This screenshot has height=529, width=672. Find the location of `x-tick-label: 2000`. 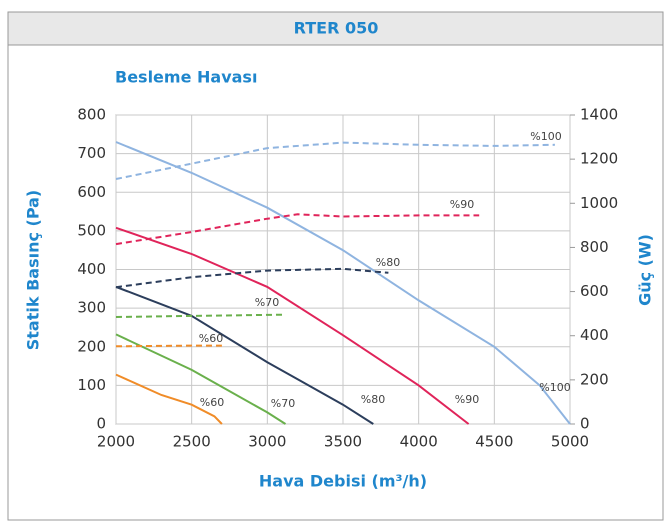

x-tick-label: 2000 is located at coordinates (116, 442).